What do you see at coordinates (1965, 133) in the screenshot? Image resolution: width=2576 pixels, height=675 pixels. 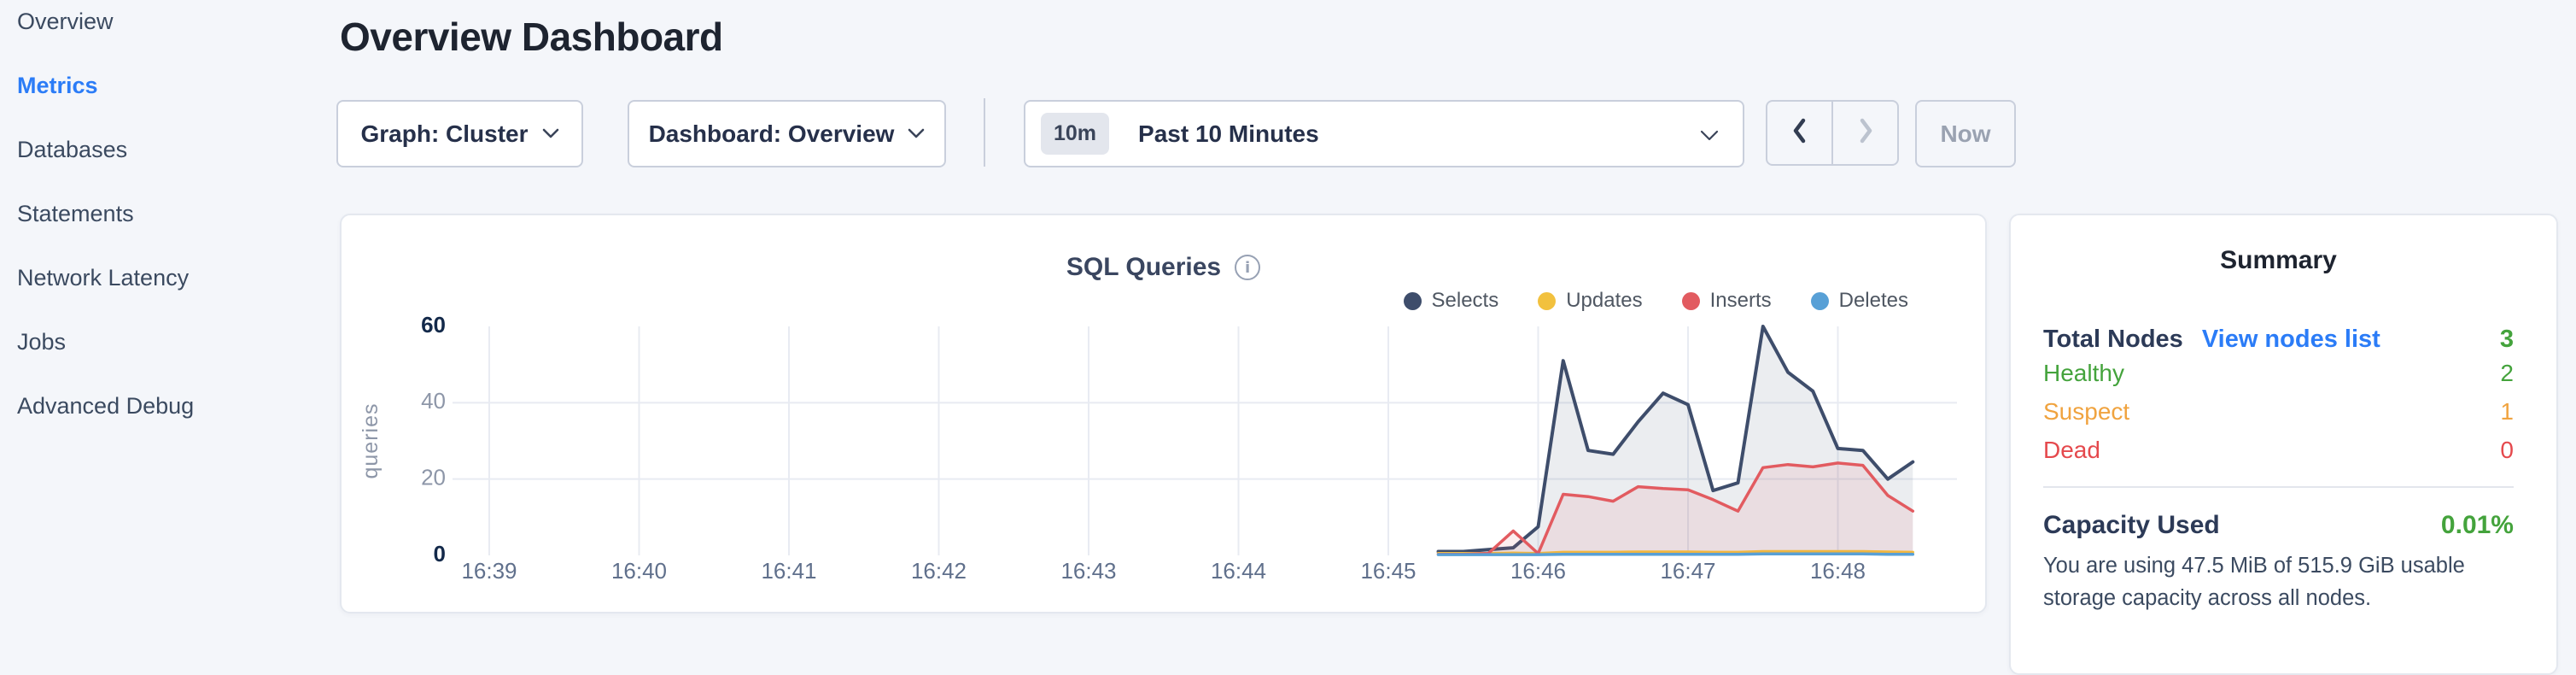 I see `now-button: Now` at bounding box center [1965, 133].